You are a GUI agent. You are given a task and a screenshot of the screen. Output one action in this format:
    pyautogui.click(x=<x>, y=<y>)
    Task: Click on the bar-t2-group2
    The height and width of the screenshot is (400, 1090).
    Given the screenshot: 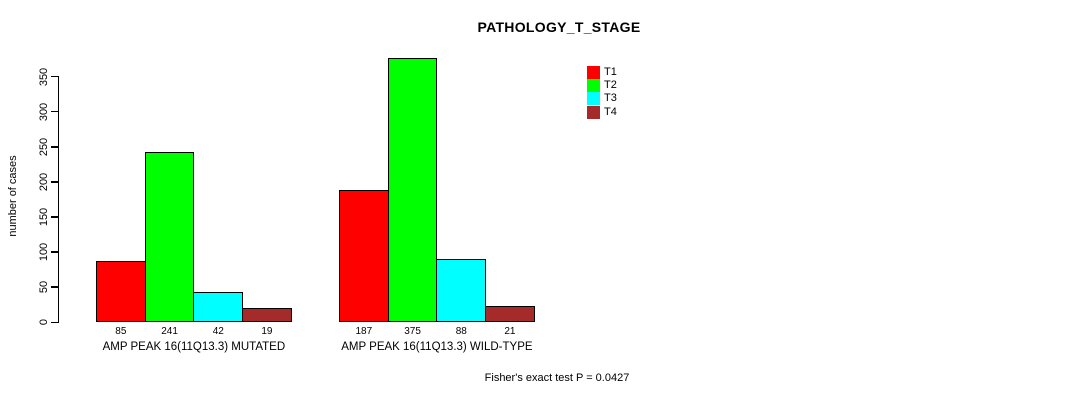 What is the action you would take?
    pyautogui.click(x=412, y=189)
    